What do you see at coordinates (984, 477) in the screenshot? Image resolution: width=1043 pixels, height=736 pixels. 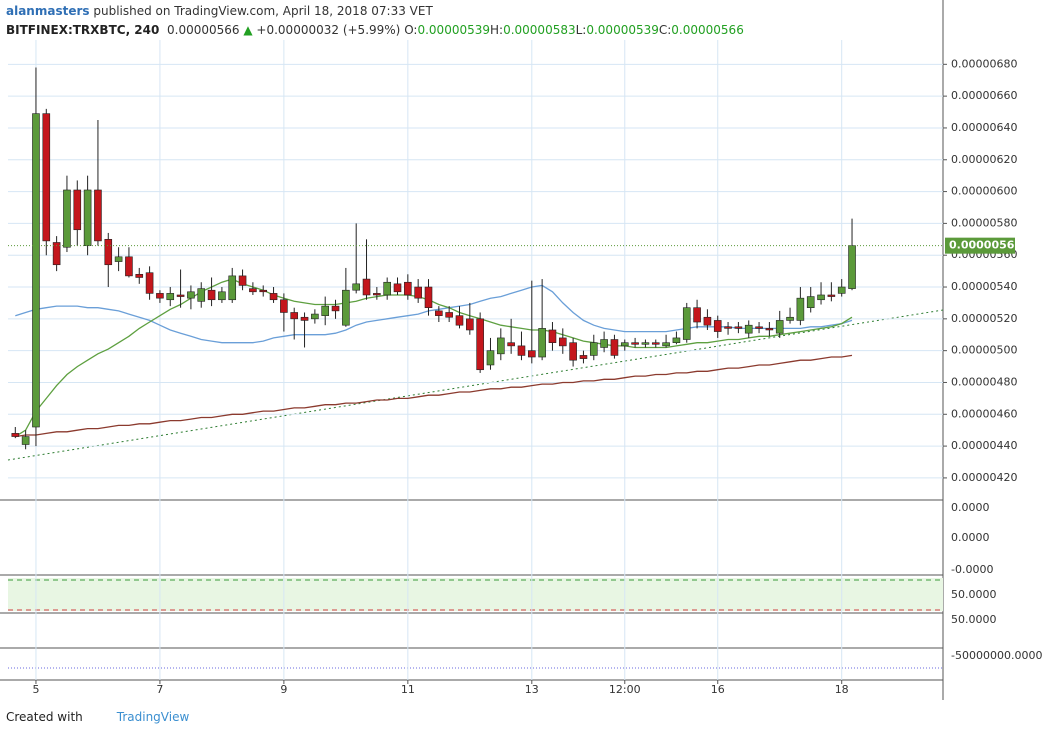 I see `y-tick-label: 0.00000420` at bounding box center [984, 477].